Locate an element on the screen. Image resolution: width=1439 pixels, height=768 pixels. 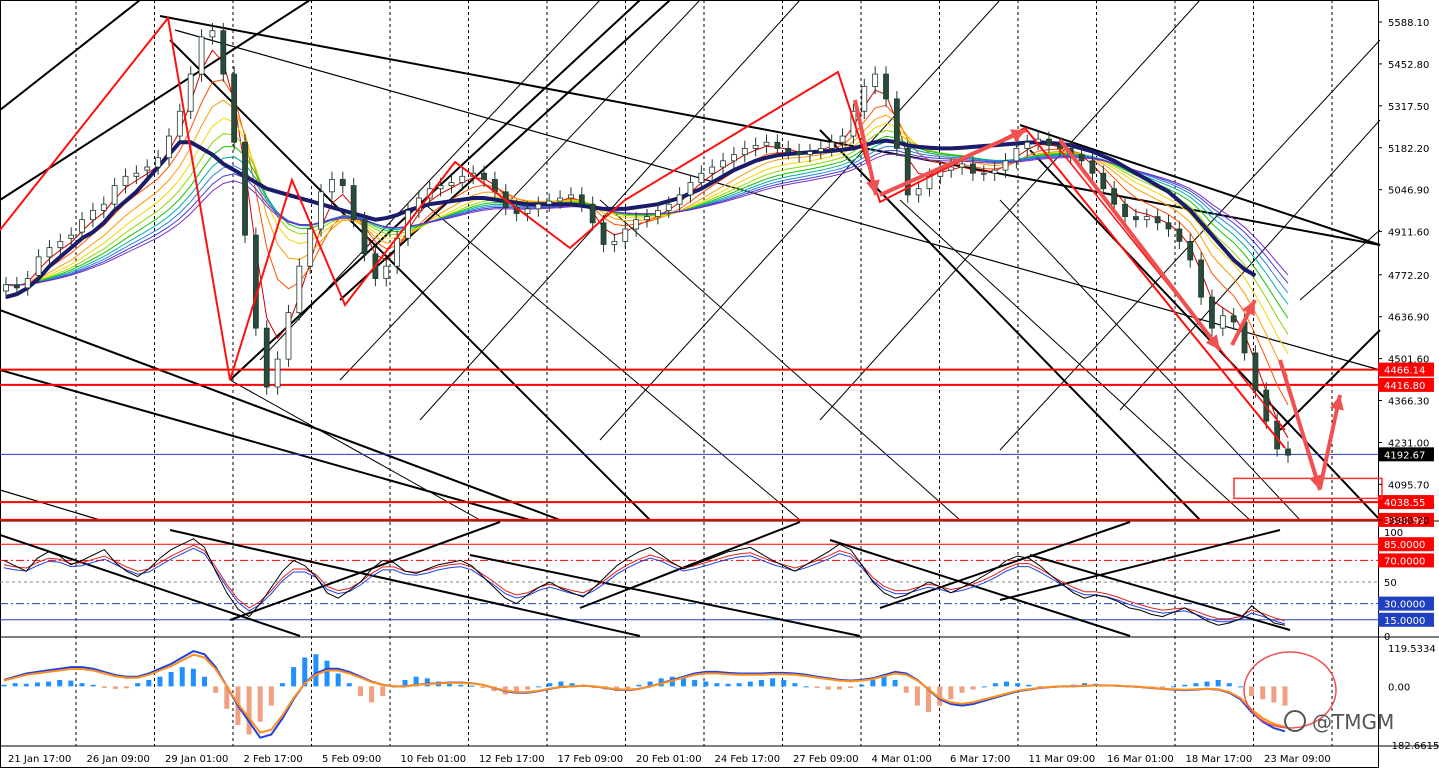
price-level-label: 4466.14 is located at coordinates (1404, 371).